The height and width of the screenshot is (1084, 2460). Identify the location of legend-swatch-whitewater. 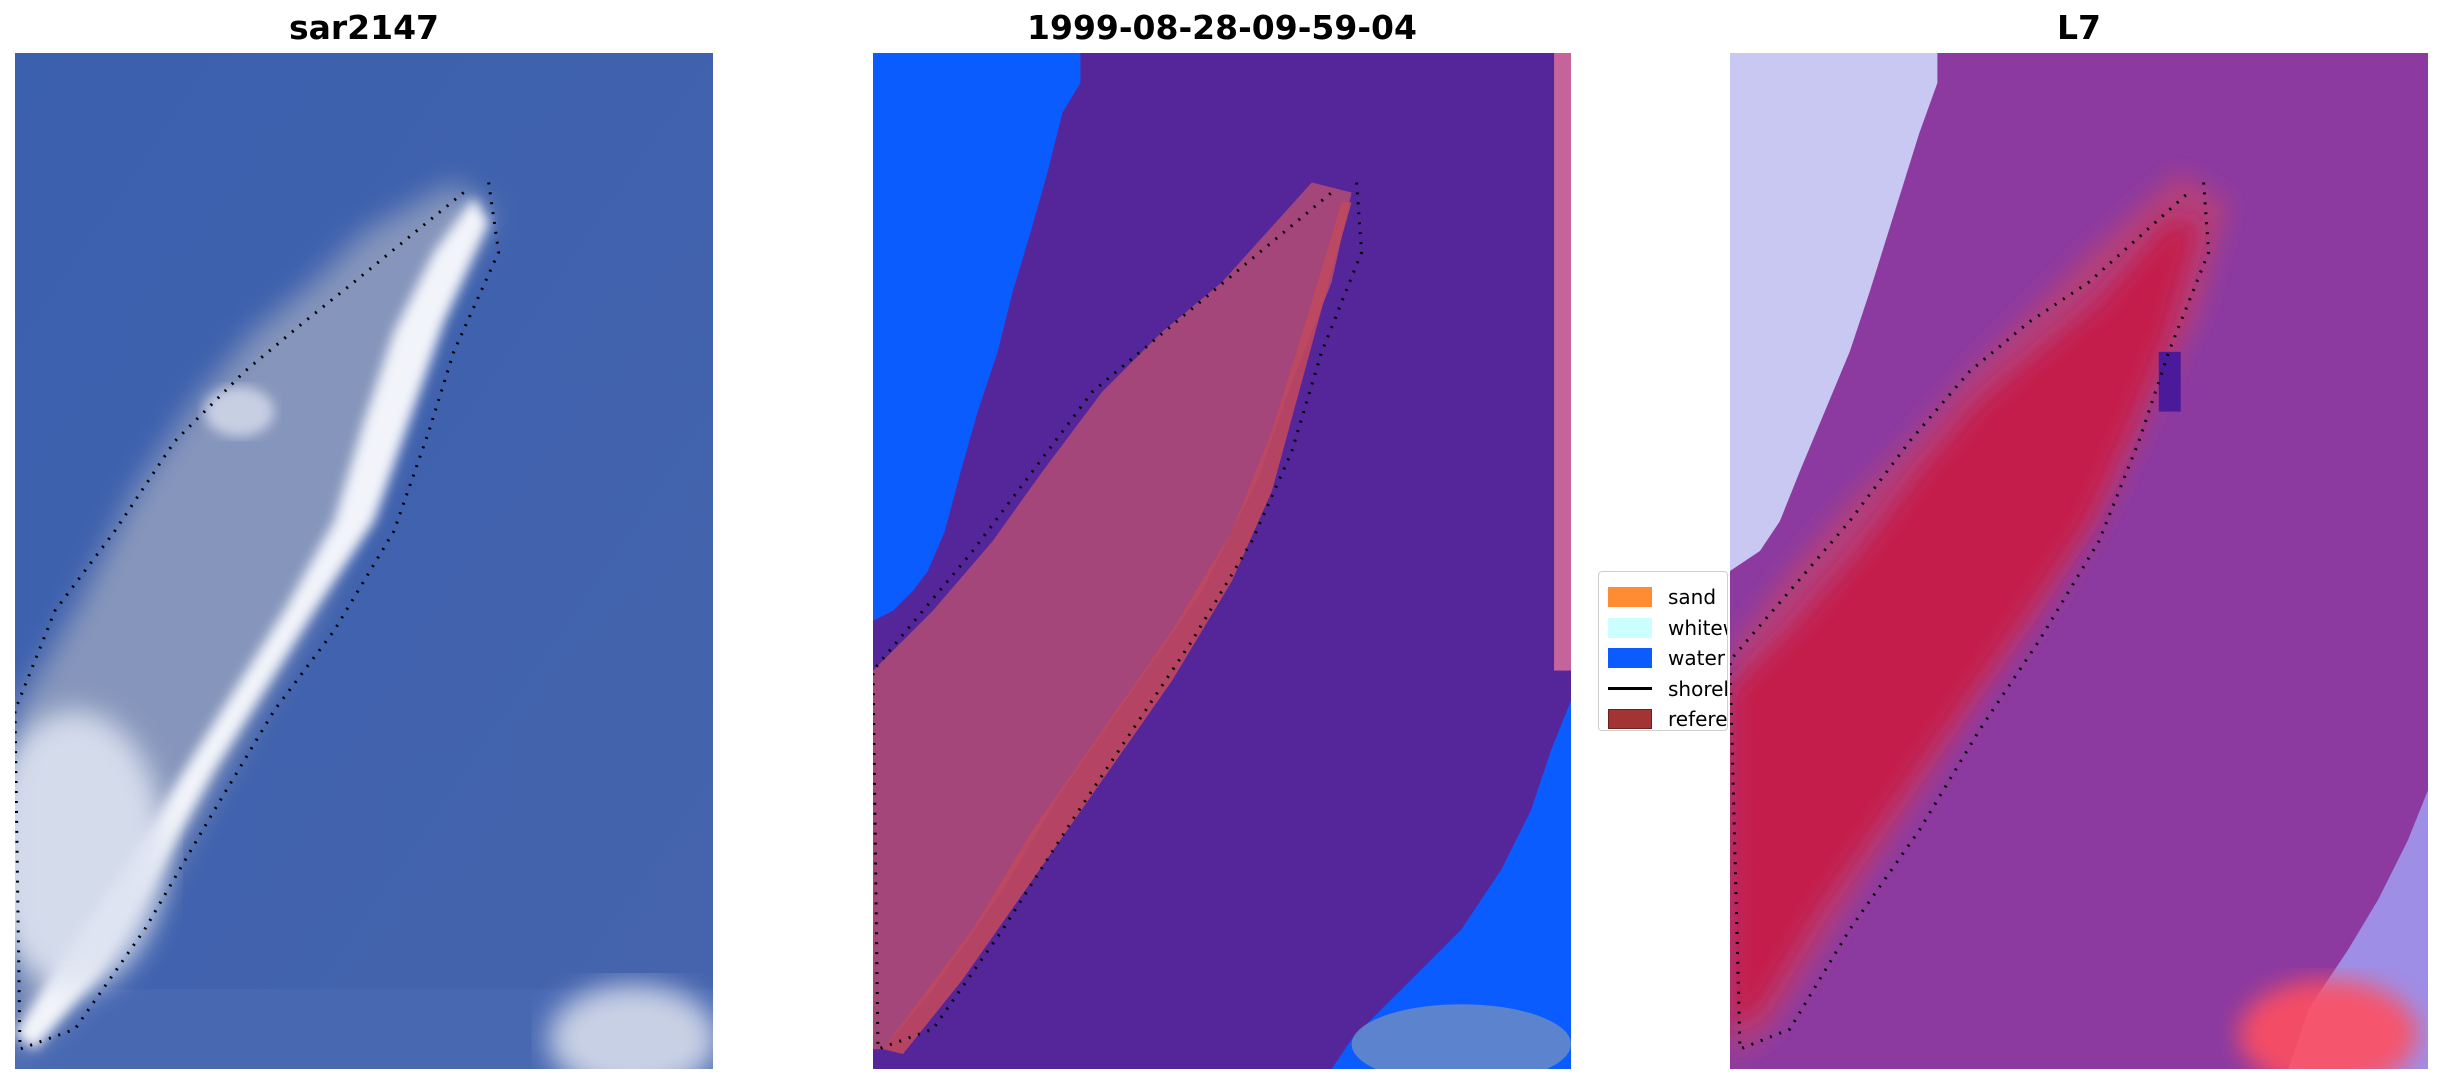
(1630, 627).